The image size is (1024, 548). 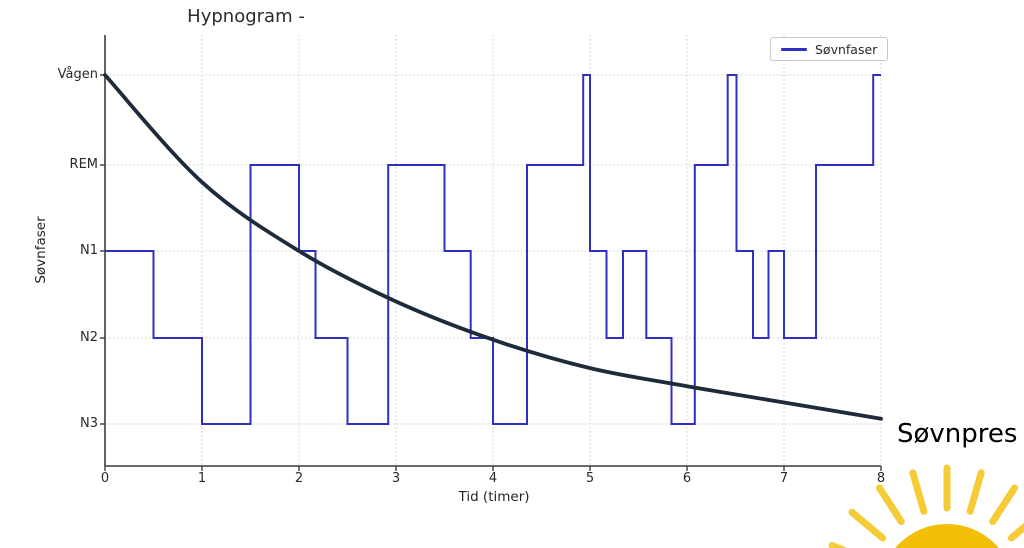 What do you see at coordinates (89, 250) in the screenshot?
I see `y-tick-label: N1` at bounding box center [89, 250].